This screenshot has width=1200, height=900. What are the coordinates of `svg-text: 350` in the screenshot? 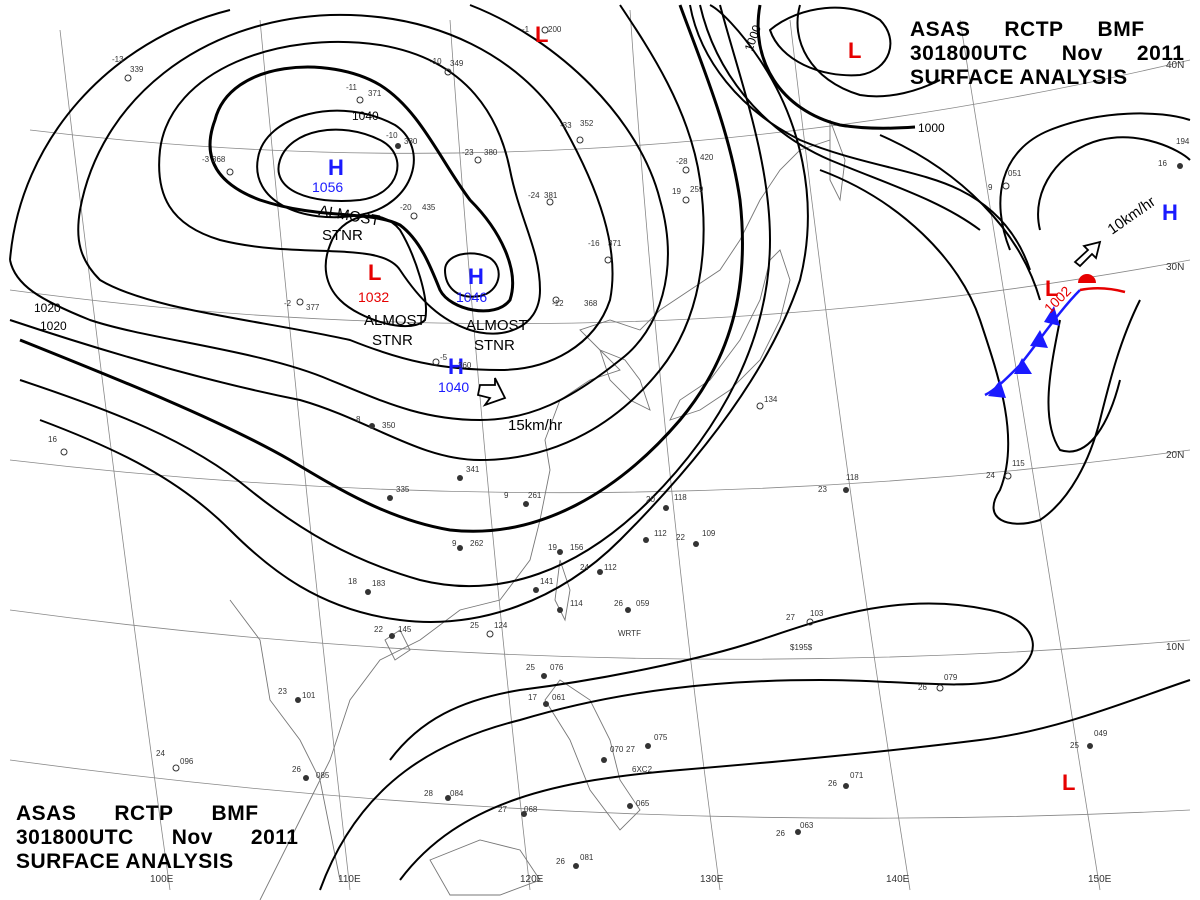 It's located at (389, 425).